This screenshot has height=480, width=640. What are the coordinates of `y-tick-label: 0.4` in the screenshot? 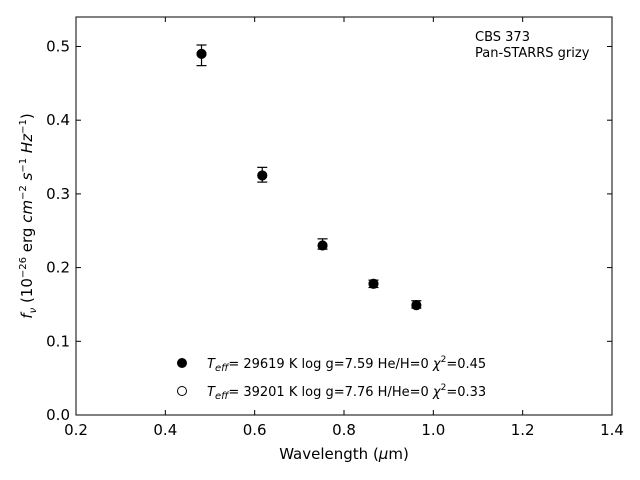 It's located at (58, 120).